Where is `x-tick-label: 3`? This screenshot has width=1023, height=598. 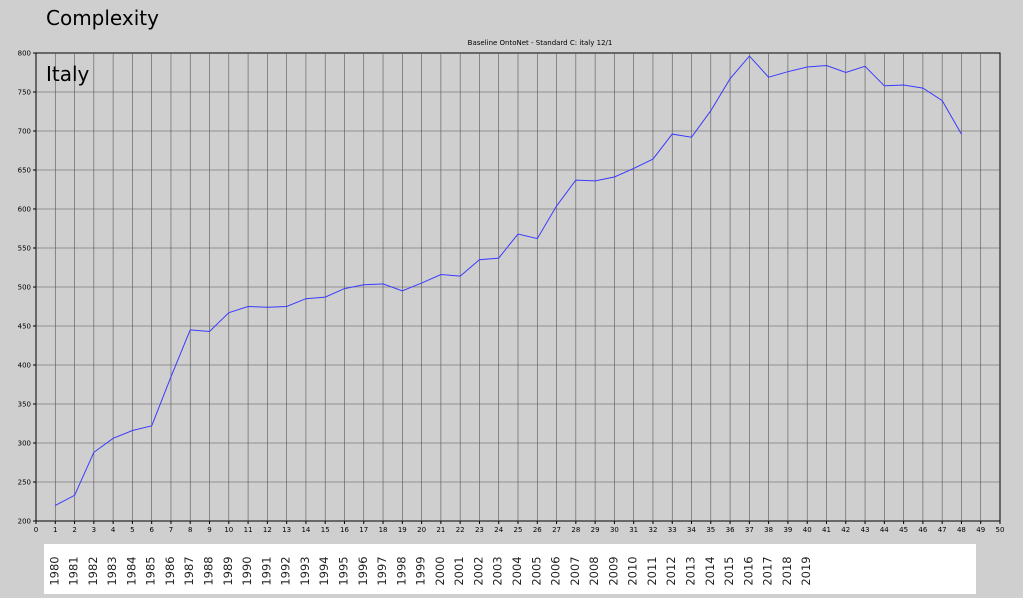
x-tick-label: 3 is located at coordinates (94, 530).